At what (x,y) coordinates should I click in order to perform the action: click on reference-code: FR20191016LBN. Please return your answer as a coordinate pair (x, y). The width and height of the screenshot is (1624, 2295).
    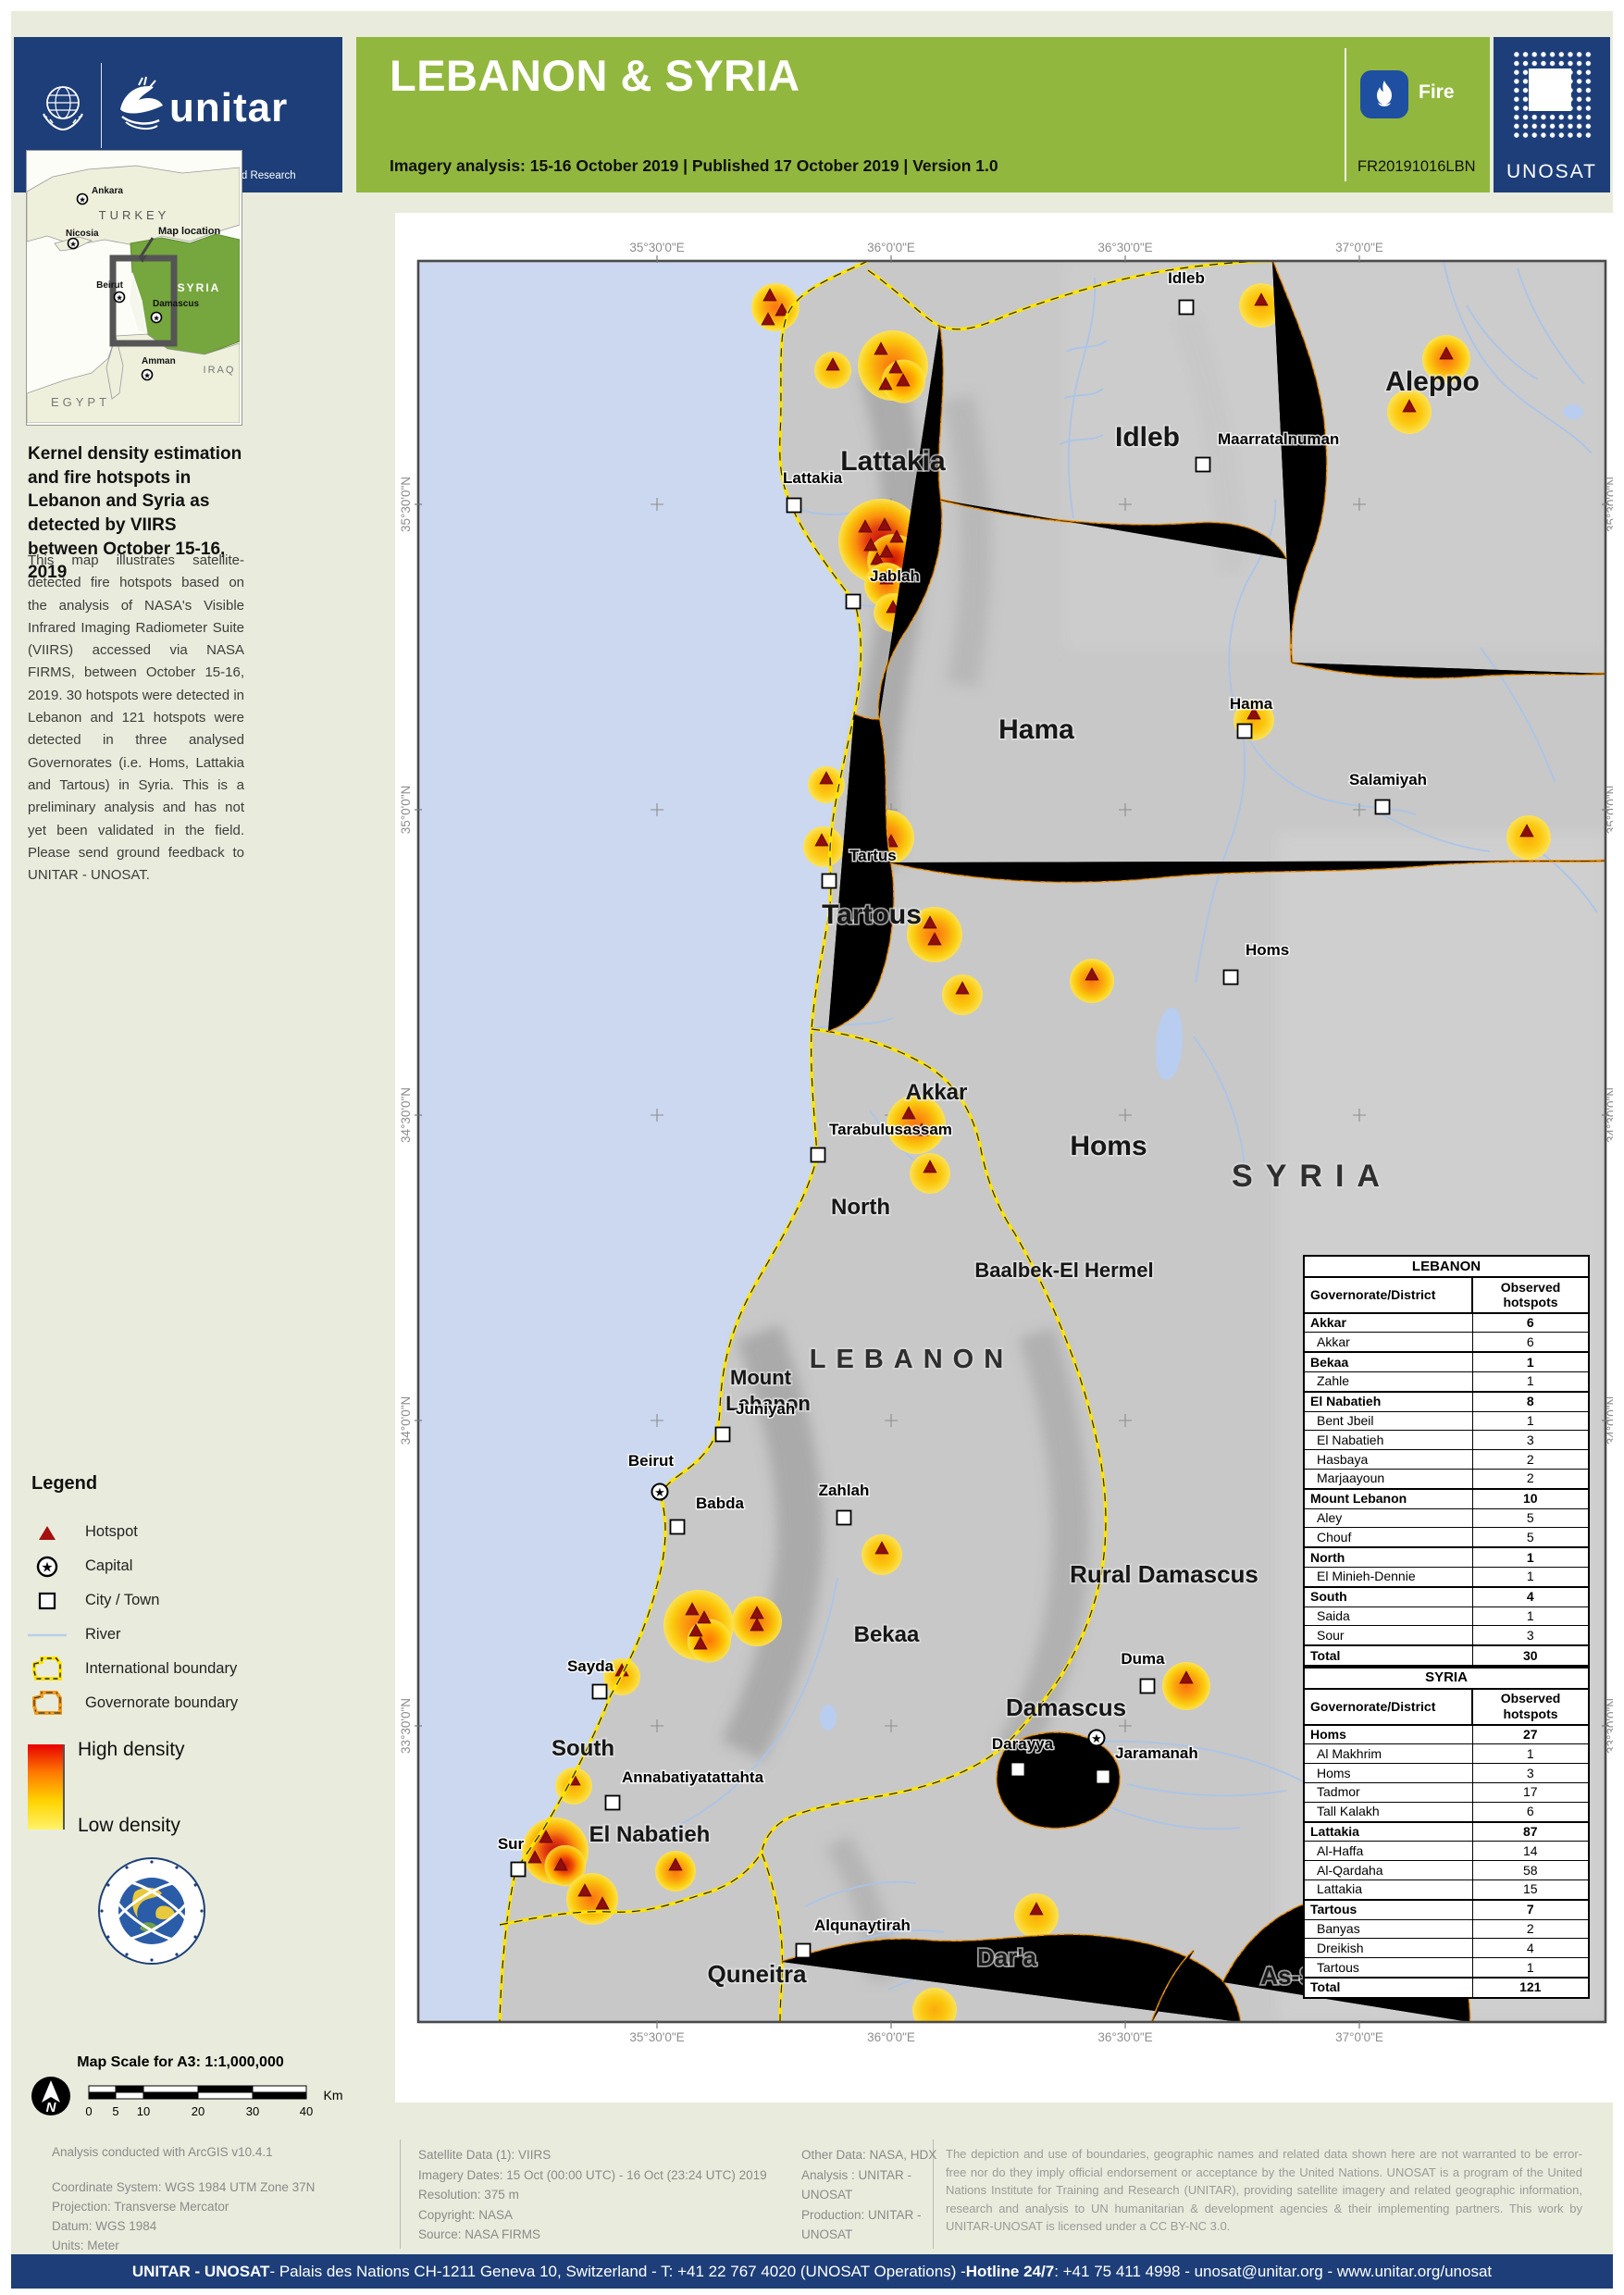
    Looking at the image, I should click on (1416, 167).